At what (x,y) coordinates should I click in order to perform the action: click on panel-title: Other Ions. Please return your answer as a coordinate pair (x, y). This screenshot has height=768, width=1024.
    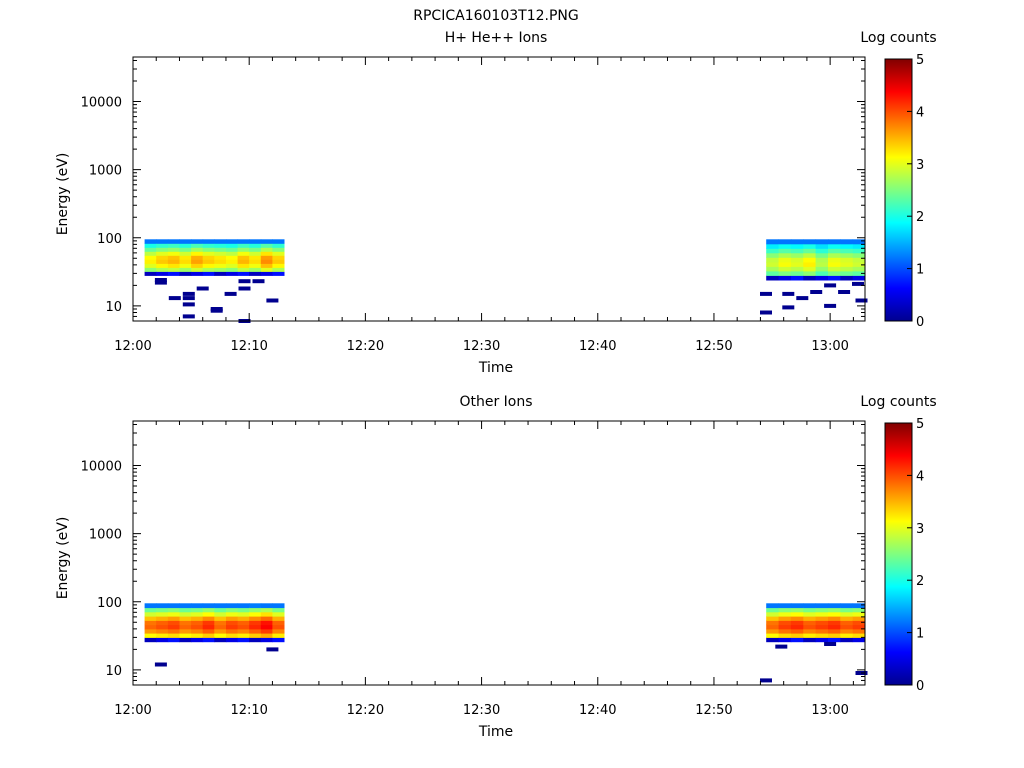
    Looking at the image, I should click on (495, 402).